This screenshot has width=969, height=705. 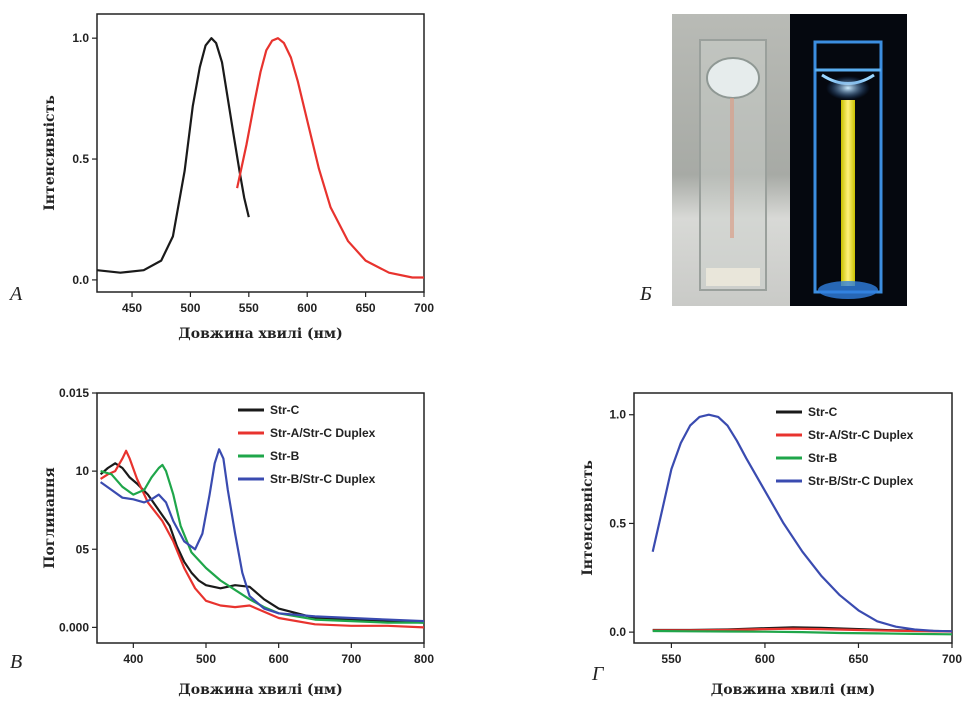 What do you see at coordinates (645, 294) in the screenshot?
I see `panel-label-b: Б` at bounding box center [645, 294].